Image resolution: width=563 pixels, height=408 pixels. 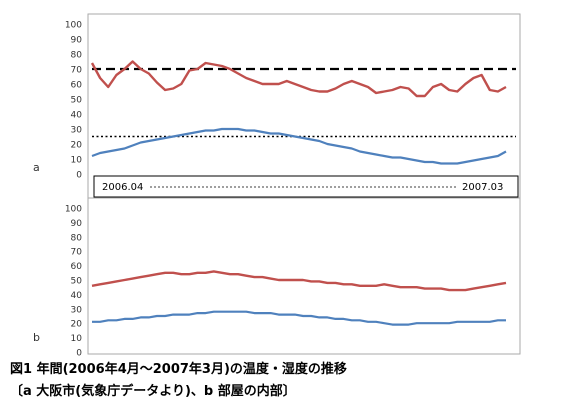 What do you see at coordinates (306, 186) in the screenshot?
I see `date-range-box` at bounding box center [306, 186].